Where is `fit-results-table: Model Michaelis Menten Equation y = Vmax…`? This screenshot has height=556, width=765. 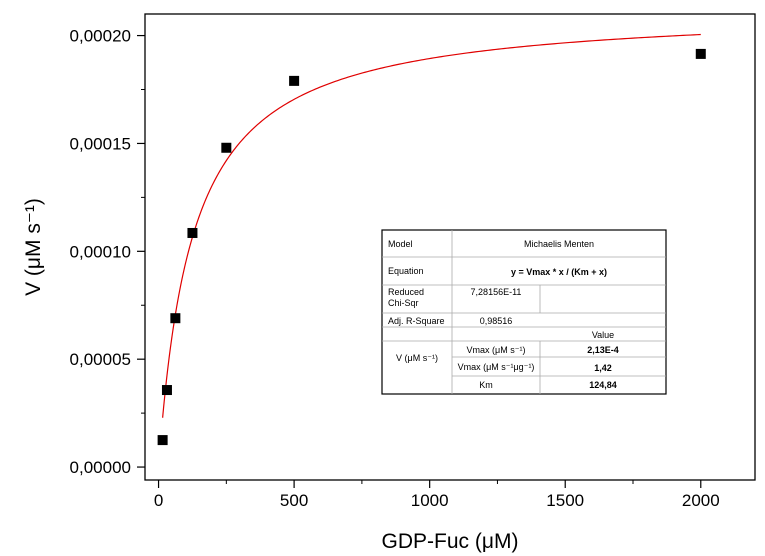
fit-results-table: Model Michaelis Menten Equation y = Vmax… is located at coordinates (524, 312).